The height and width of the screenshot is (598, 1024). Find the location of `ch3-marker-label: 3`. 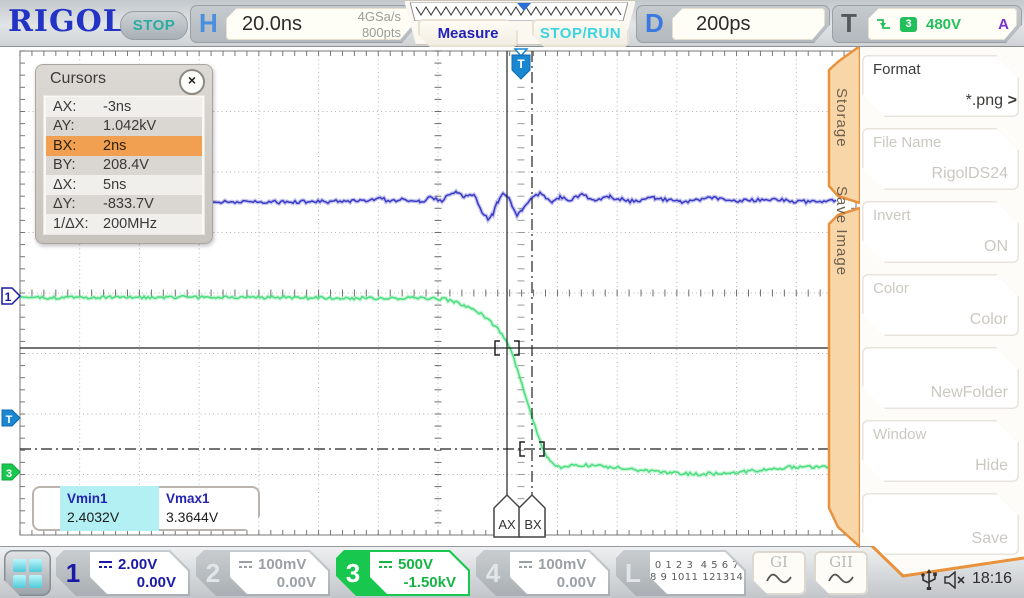

ch3-marker-label: 3 is located at coordinates (9, 474).